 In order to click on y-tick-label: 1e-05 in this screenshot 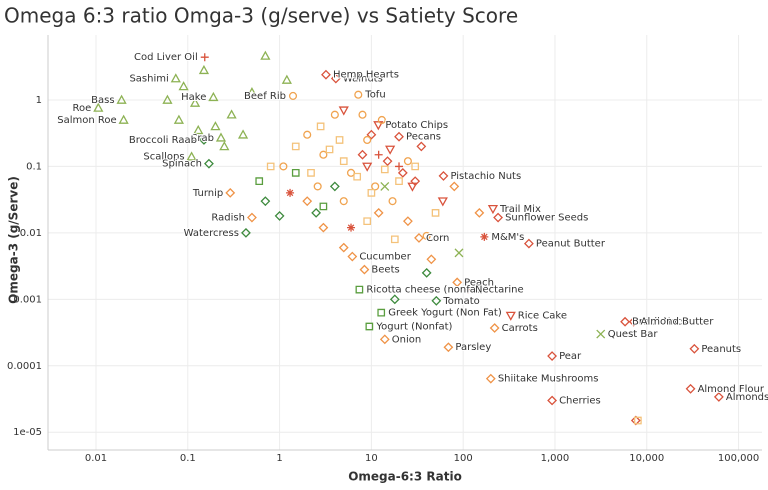, I will do `click(27, 432)`.